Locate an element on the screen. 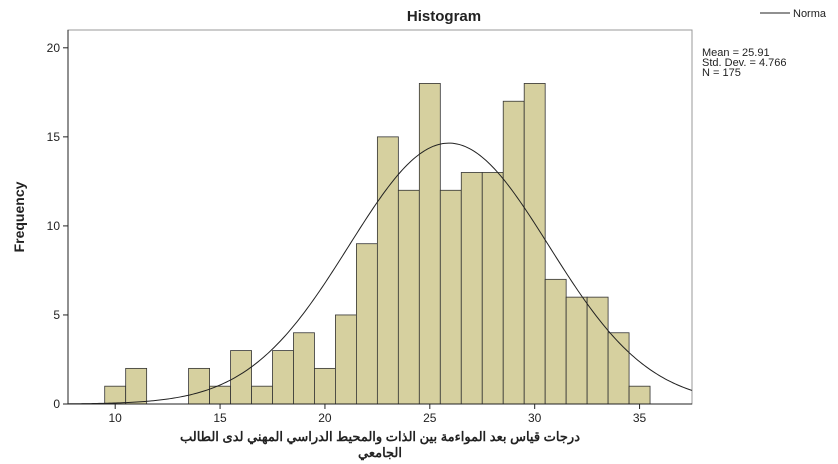  chart-title: Histogram is located at coordinates (444, 16).